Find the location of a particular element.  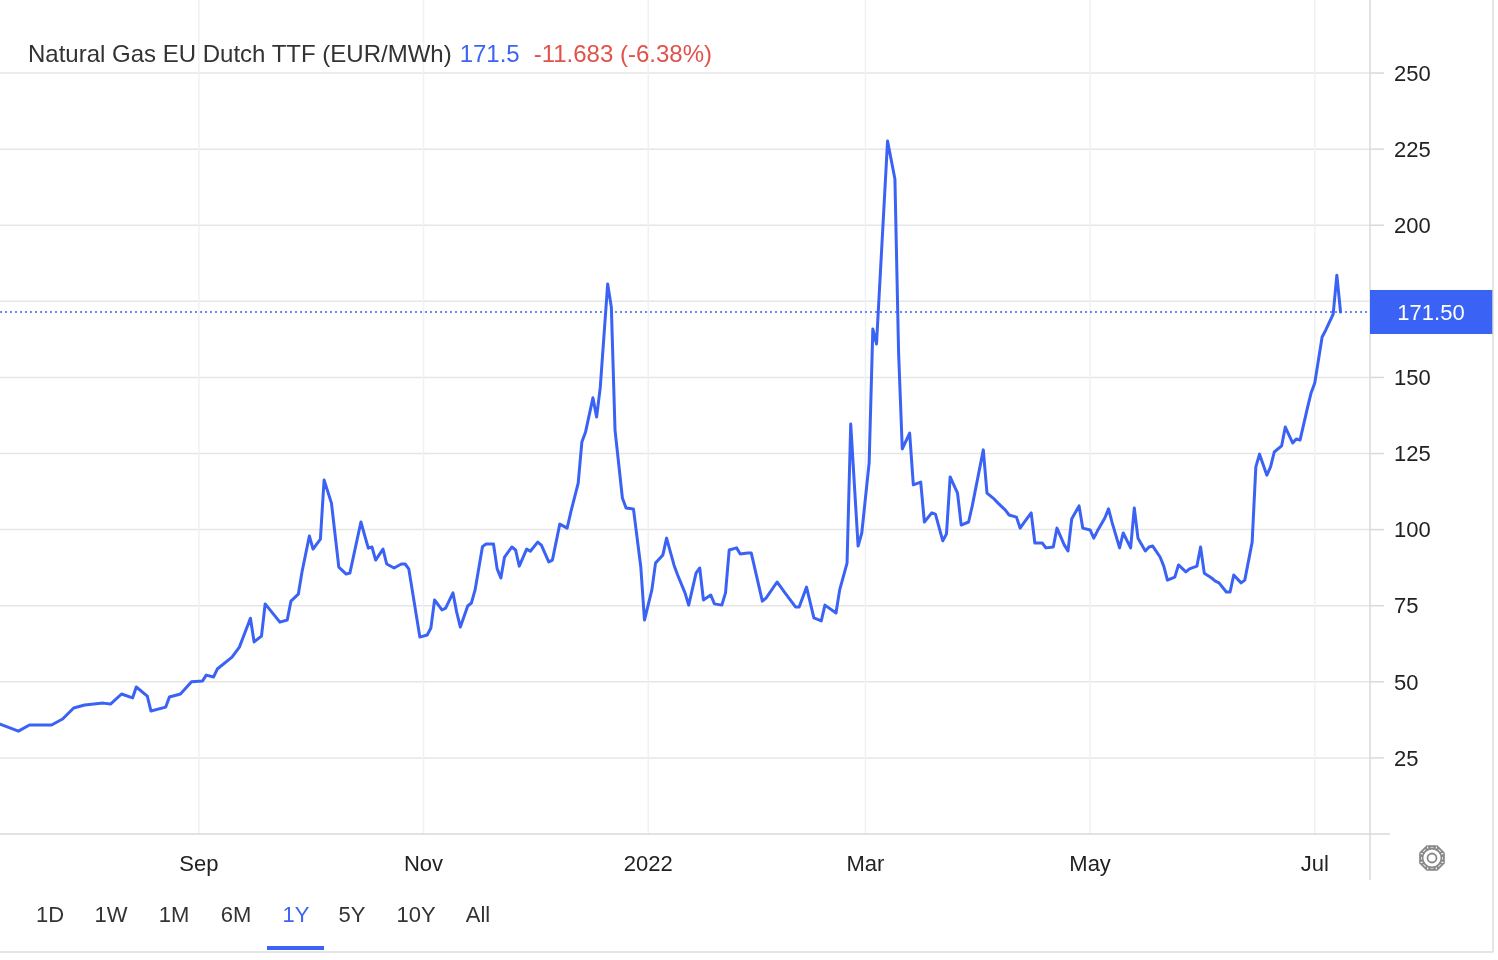

text: All is located at coordinates (478, 914).